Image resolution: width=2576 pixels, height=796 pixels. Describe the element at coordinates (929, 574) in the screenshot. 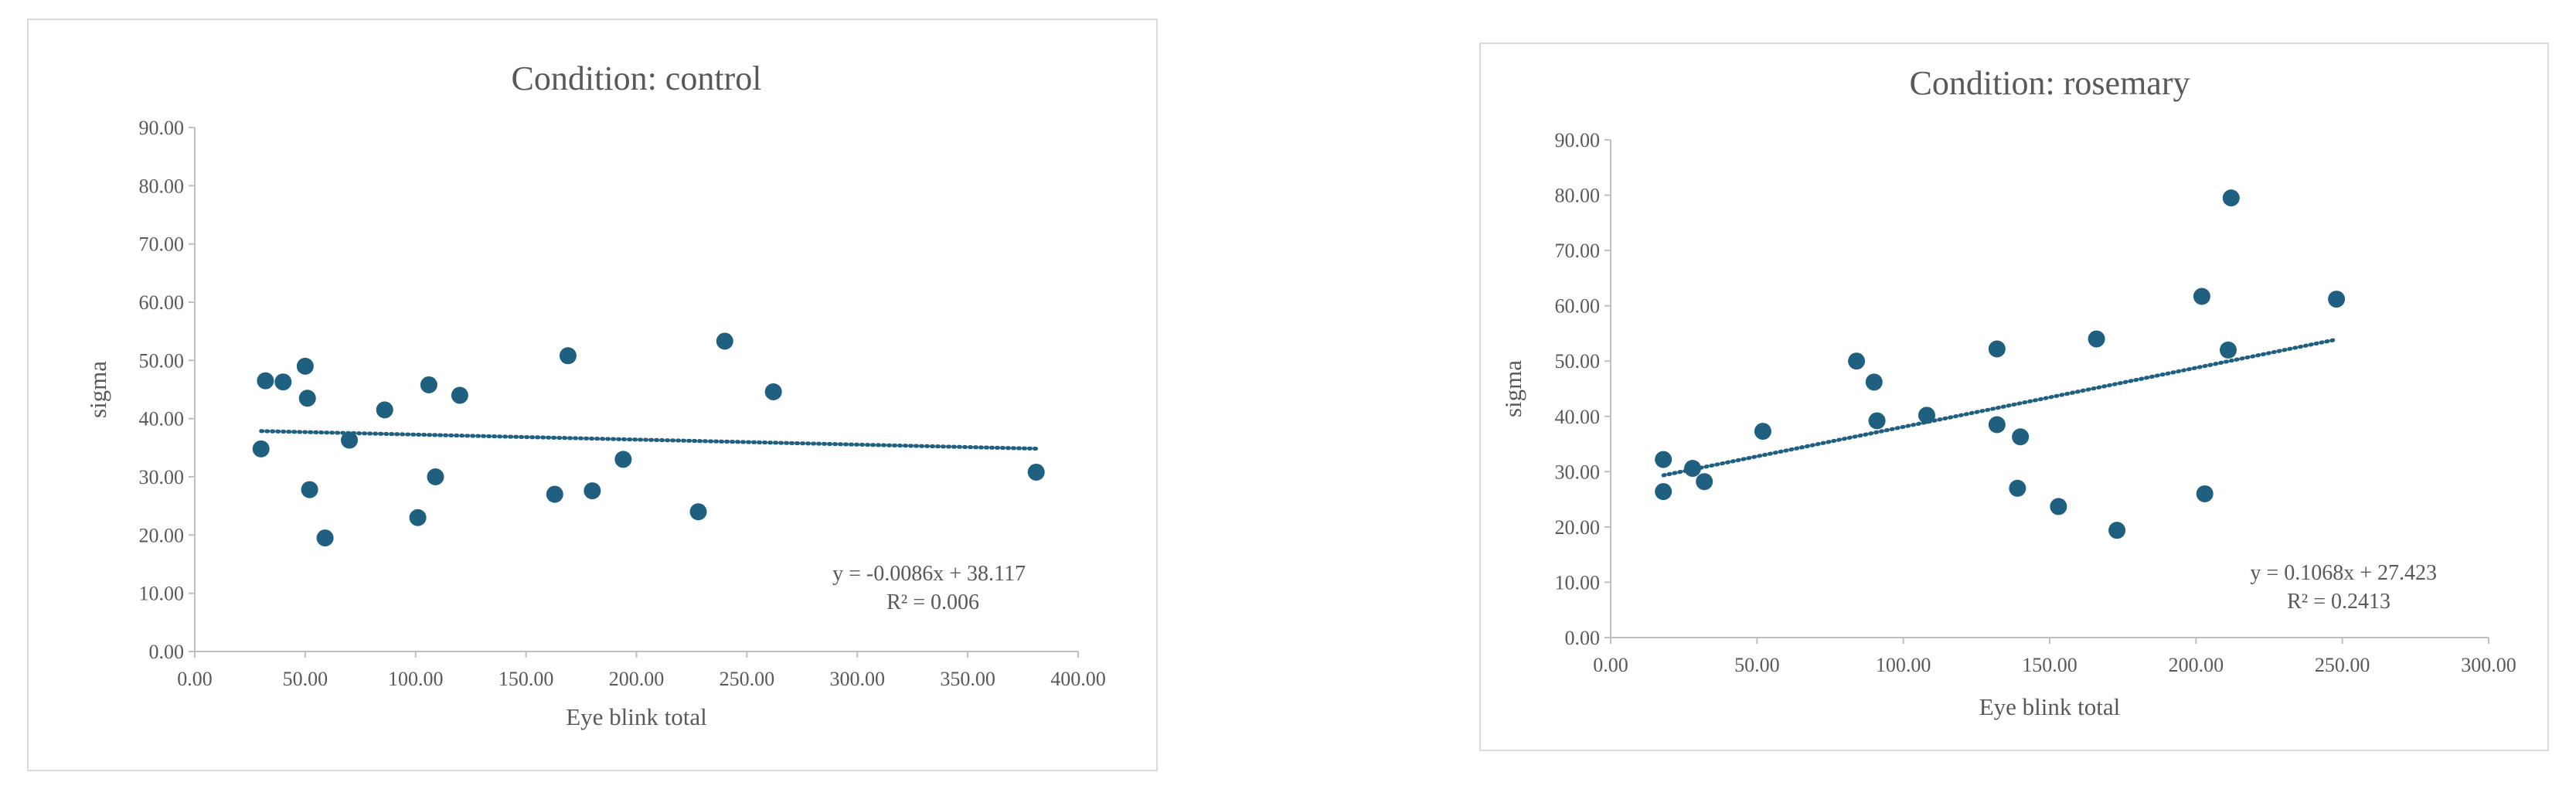

I see `trendline-equation: y = -0.0086x + 38.117` at that location.